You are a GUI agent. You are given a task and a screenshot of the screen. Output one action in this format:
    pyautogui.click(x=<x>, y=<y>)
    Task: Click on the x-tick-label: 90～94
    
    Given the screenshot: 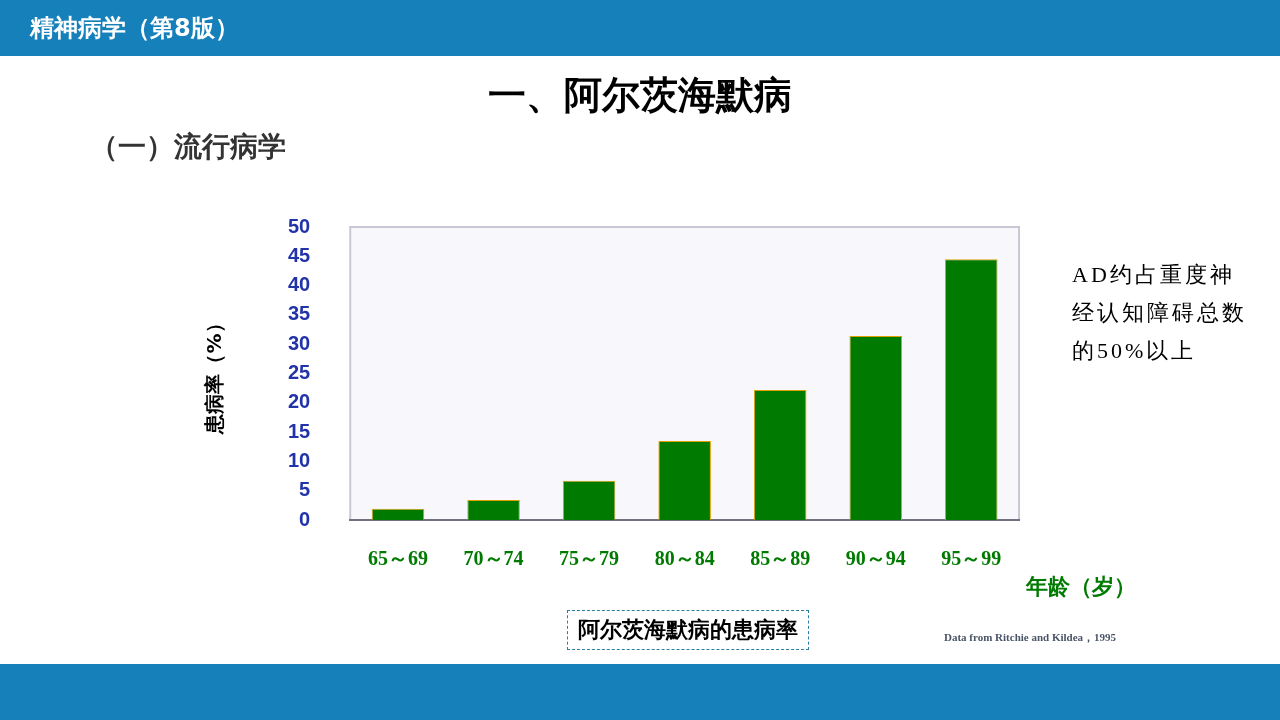 What is the action you would take?
    pyautogui.click(x=875, y=558)
    